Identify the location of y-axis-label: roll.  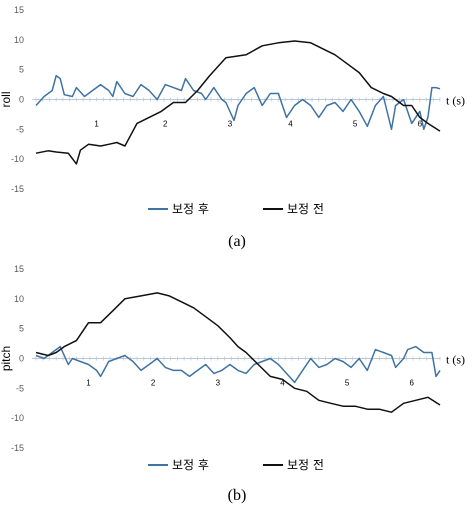
(6, 99).